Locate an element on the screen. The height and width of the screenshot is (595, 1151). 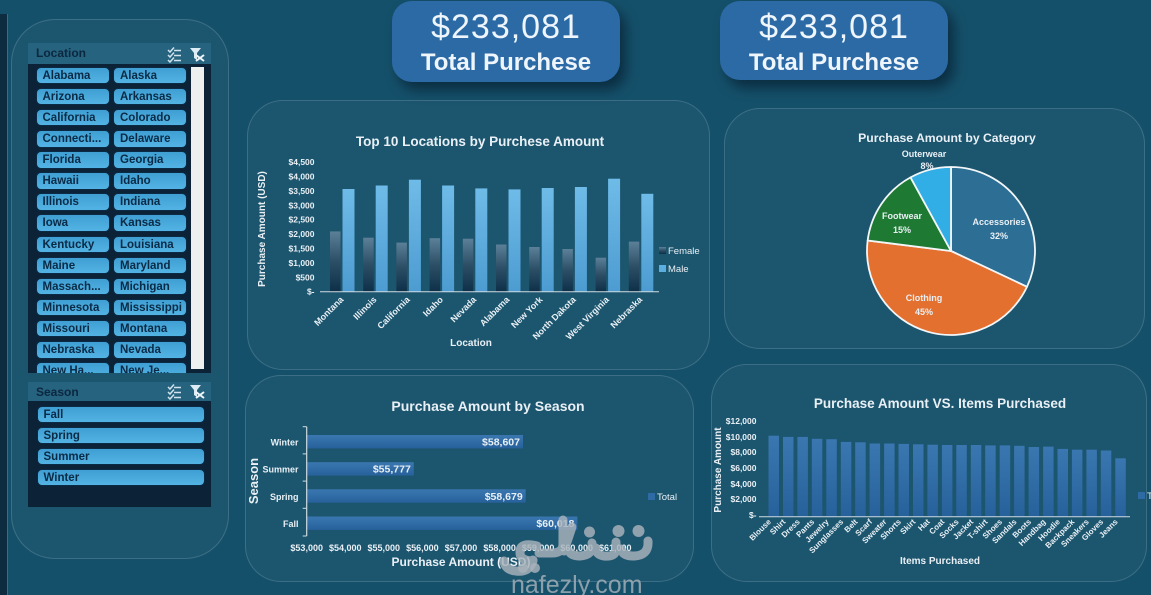
svg-text: Accessories is located at coordinates (998, 222).